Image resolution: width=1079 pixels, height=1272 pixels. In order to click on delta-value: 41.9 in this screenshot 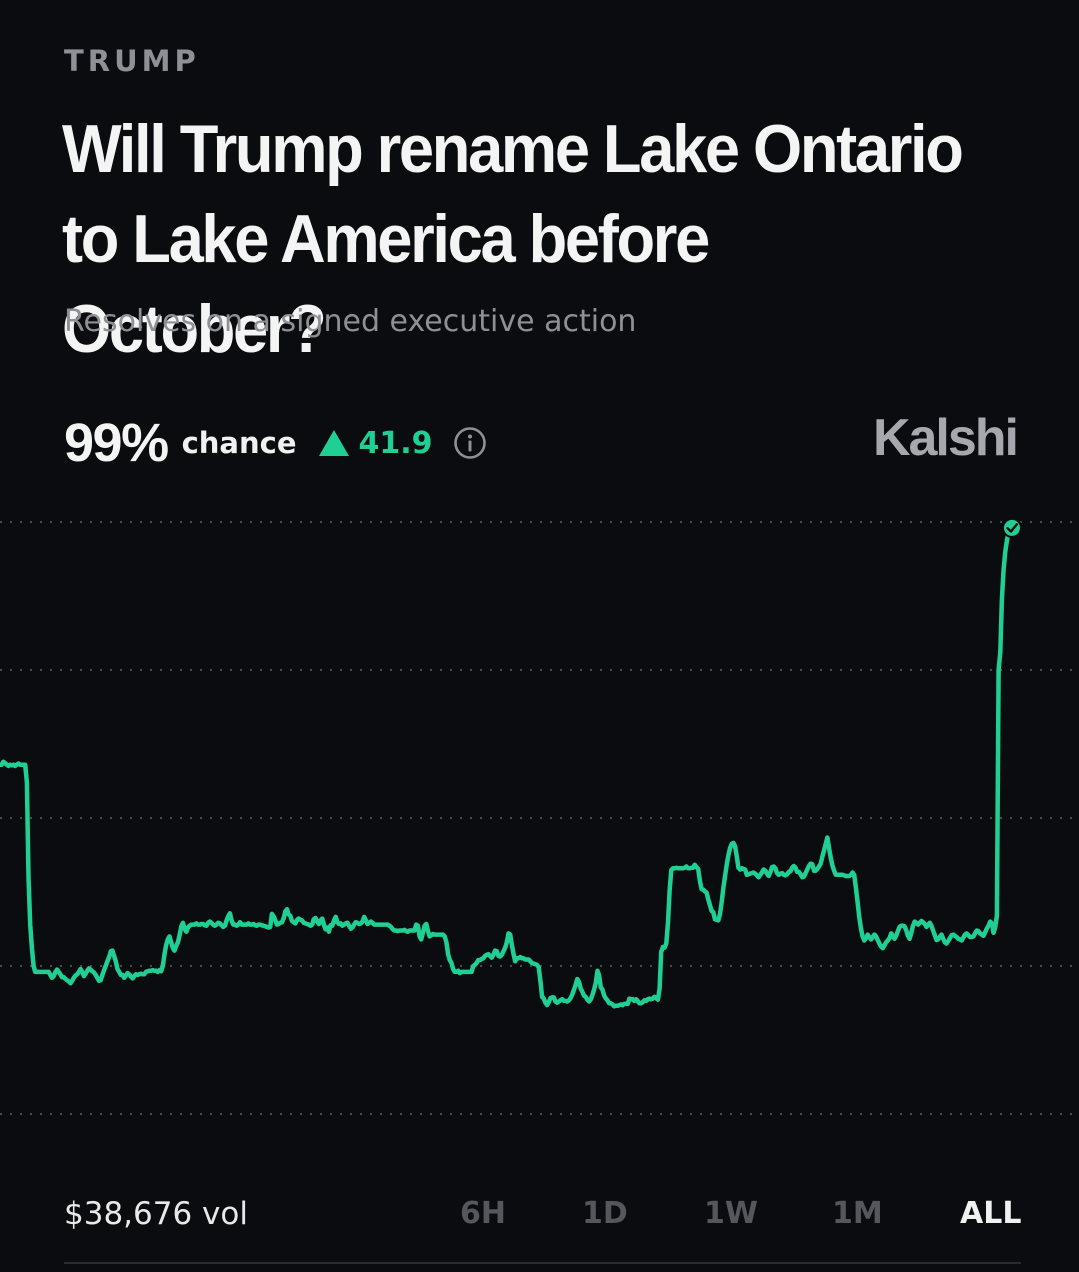, I will do `click(395, 443)`.